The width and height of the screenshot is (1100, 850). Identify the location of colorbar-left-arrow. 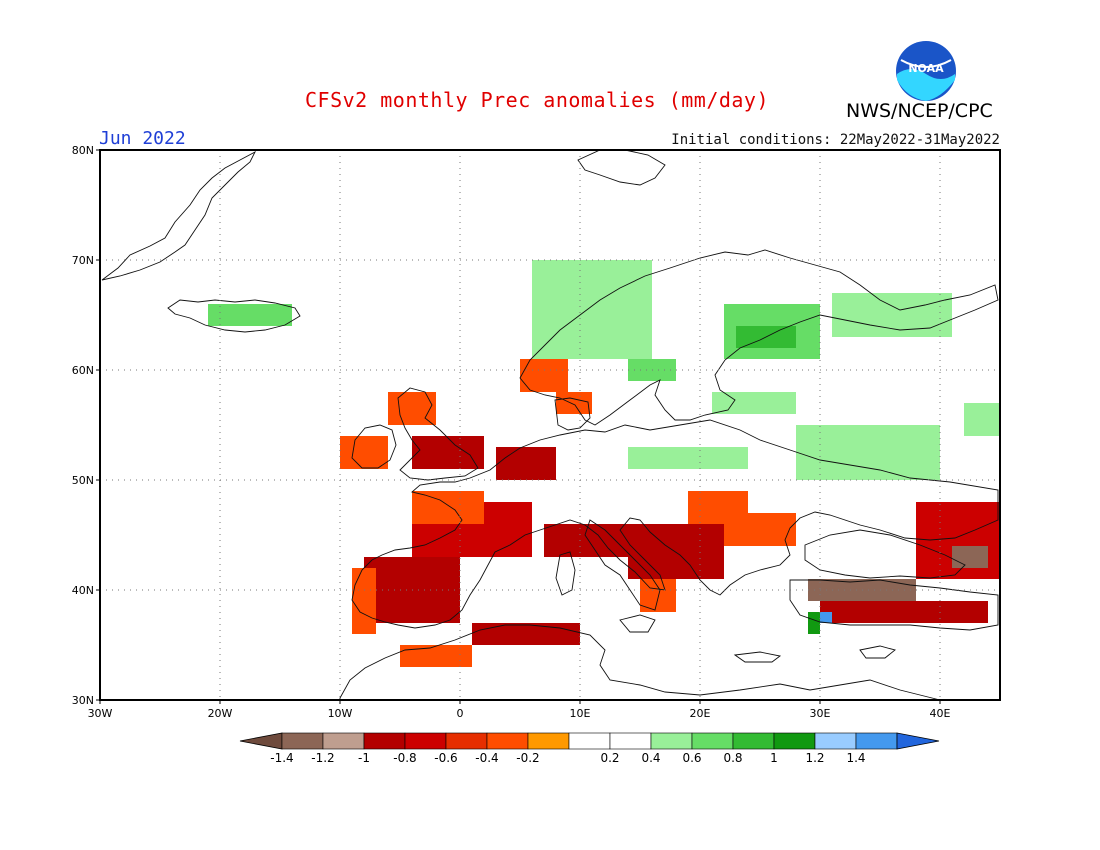
(261, 741).